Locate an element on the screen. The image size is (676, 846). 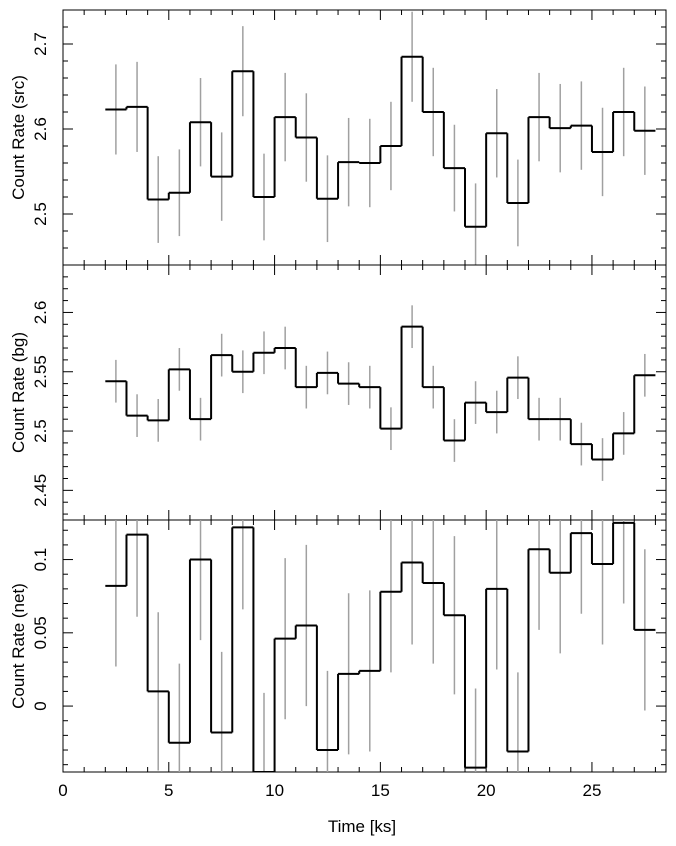
y-axis-label: Count Rate (src) is located at coordinates (18, 137).